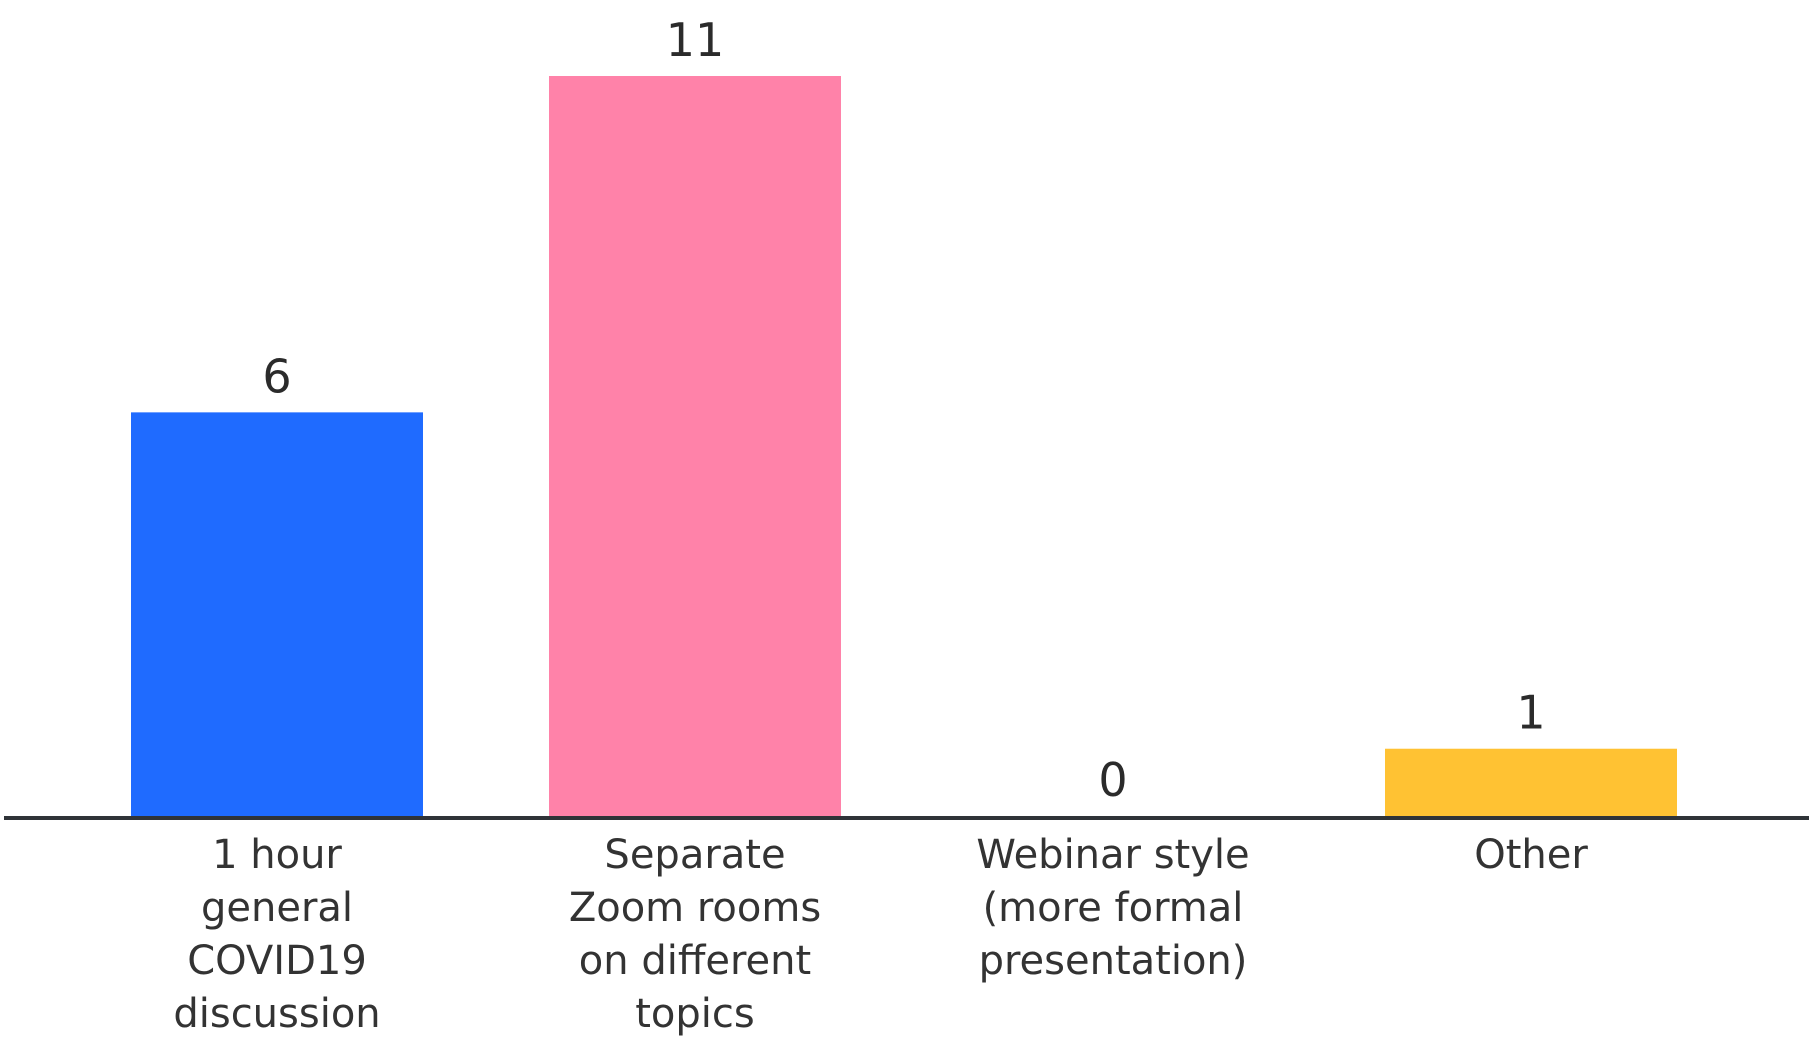 The image size is (1809, 1038). Describe the element at coordinates (276, 376) in the screenshot. I see `value-label-0: 6` at that location.